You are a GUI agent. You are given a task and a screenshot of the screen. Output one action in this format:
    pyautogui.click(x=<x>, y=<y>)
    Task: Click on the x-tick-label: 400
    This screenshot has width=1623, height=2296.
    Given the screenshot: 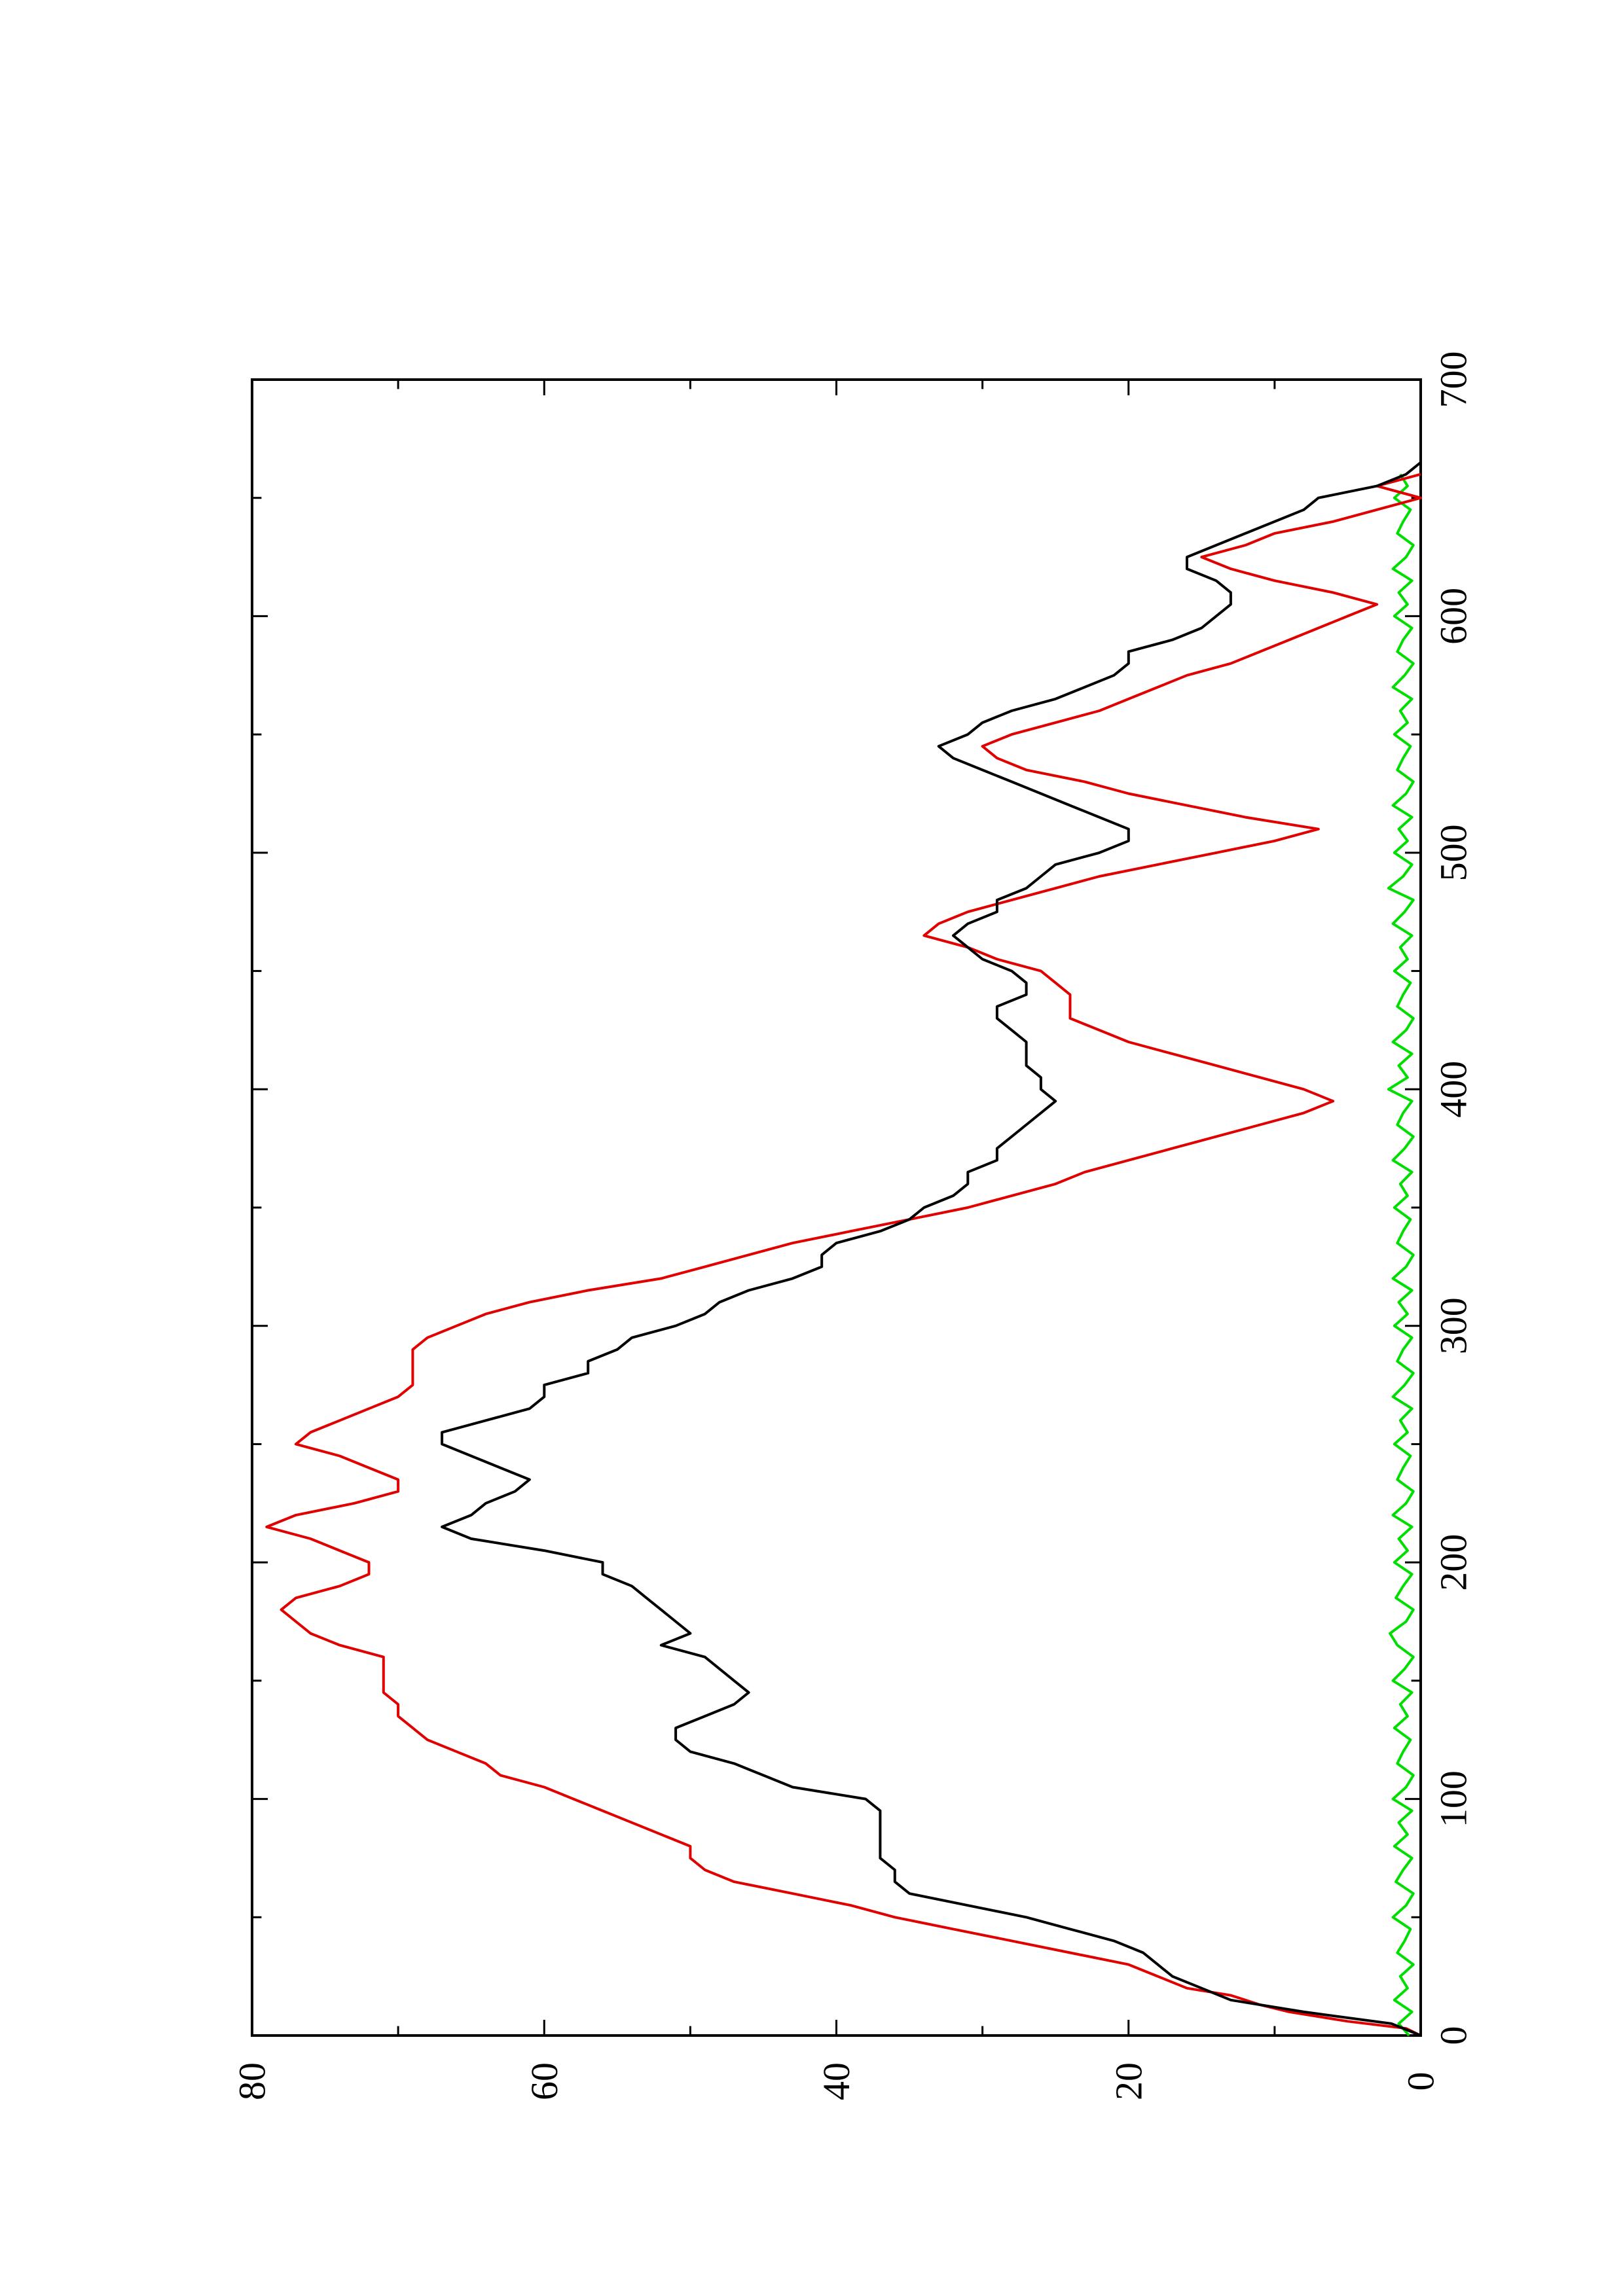 What is the action you would take?
    pyautogui.click(x=1453, y=1089)
    